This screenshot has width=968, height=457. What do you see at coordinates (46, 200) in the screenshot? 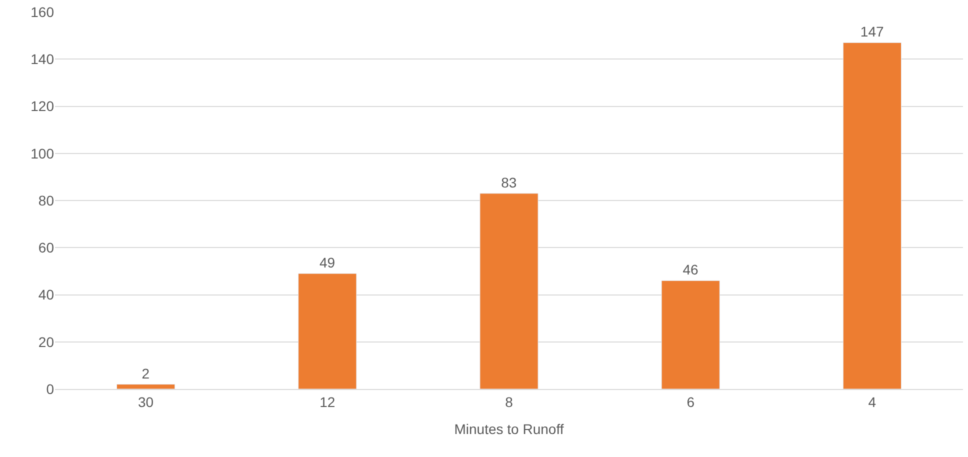
I see `y-tick-label: 80` at bounding box center [46, 200].